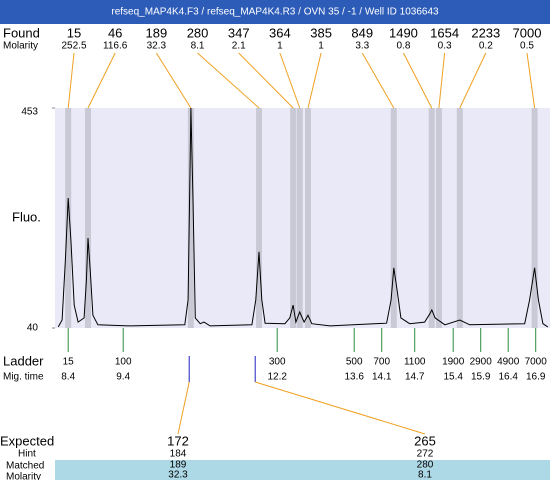 This screenshot has height=480, width=550. What do you see at coordinates (536, 362) in the screenshot?
I see `ladder-size: 7000` at bounding box center [536, 362].